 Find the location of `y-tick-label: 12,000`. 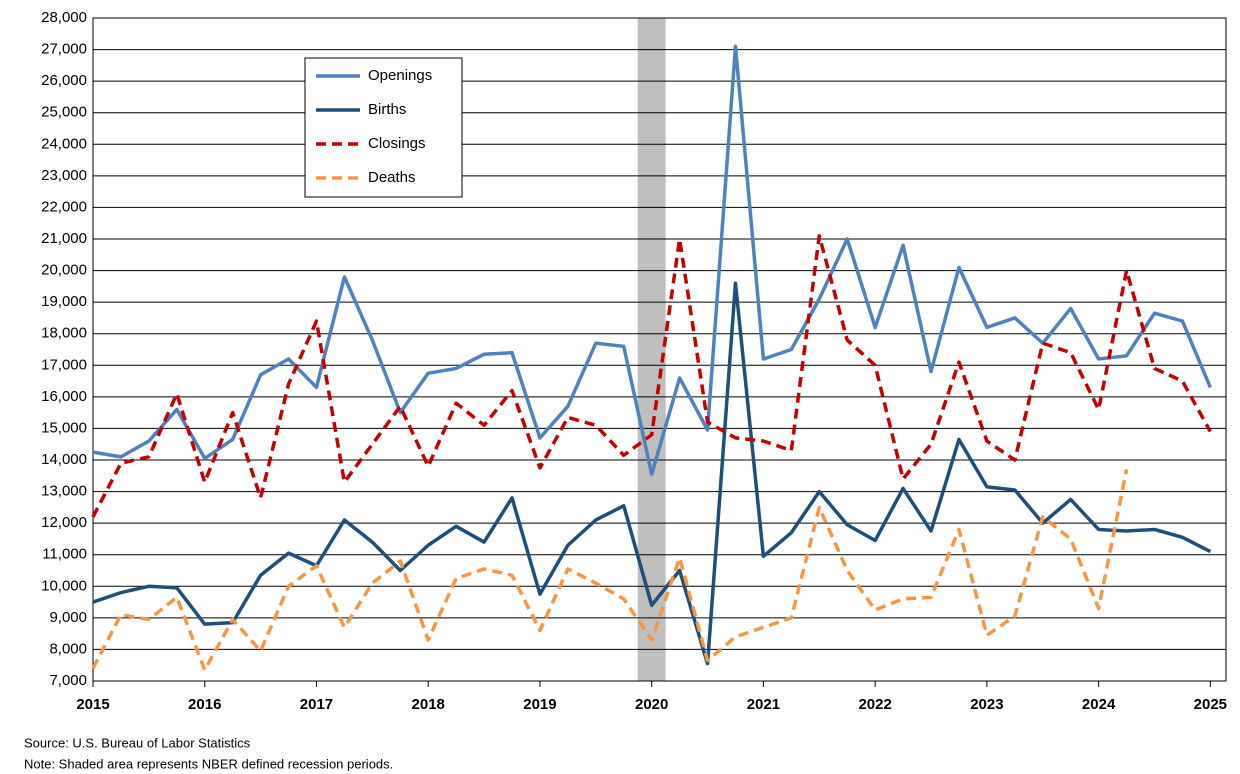

y-tick-label: 12,000 is located at coordinates (64, 522).